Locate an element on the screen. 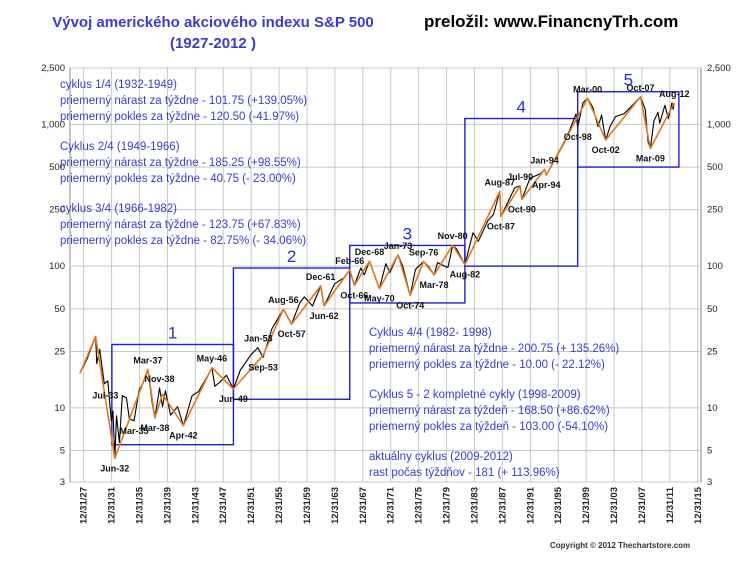  point-annotation: Mar-38 is located at coordinates (154, 428).